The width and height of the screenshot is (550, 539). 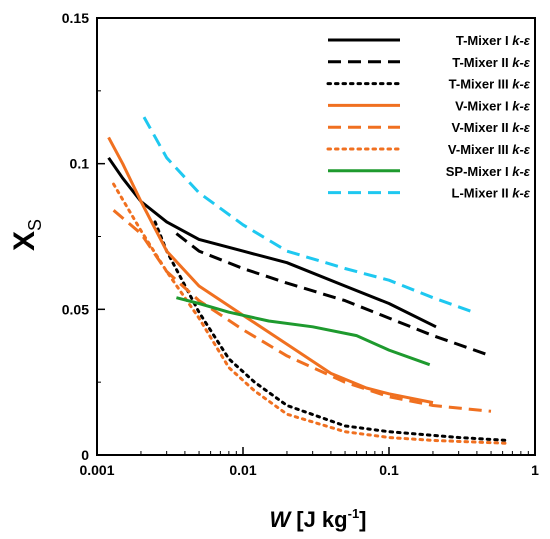 I want to click on y-tick-label: 0.05, so click(x=75, y=309).